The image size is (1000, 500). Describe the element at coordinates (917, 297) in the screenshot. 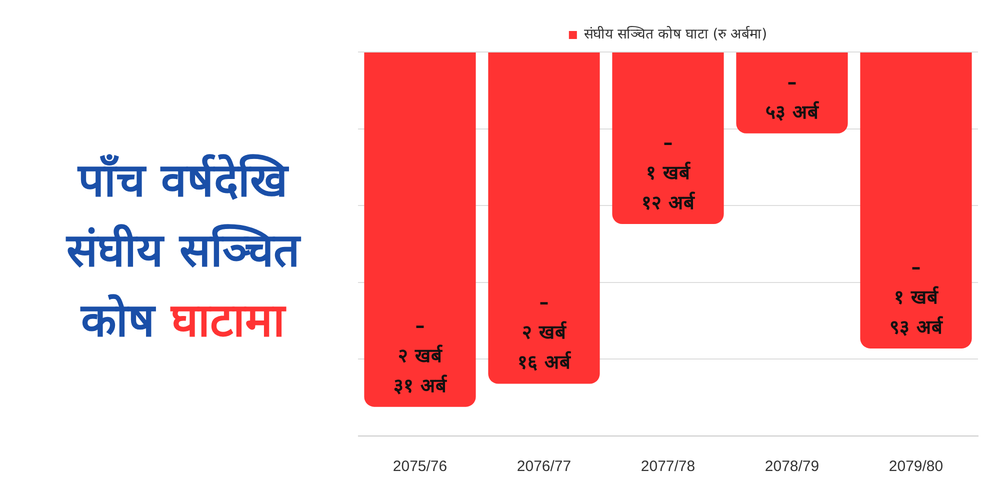

I see `data-label: – १ खर्ब ९३ अर्ब` at that location.